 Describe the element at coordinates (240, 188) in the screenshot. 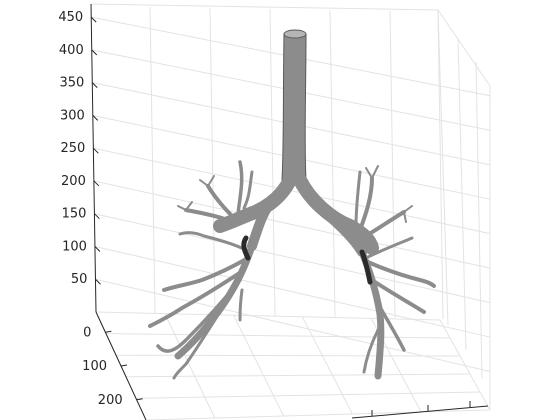

I see `left-upper-branch-c` at that location.